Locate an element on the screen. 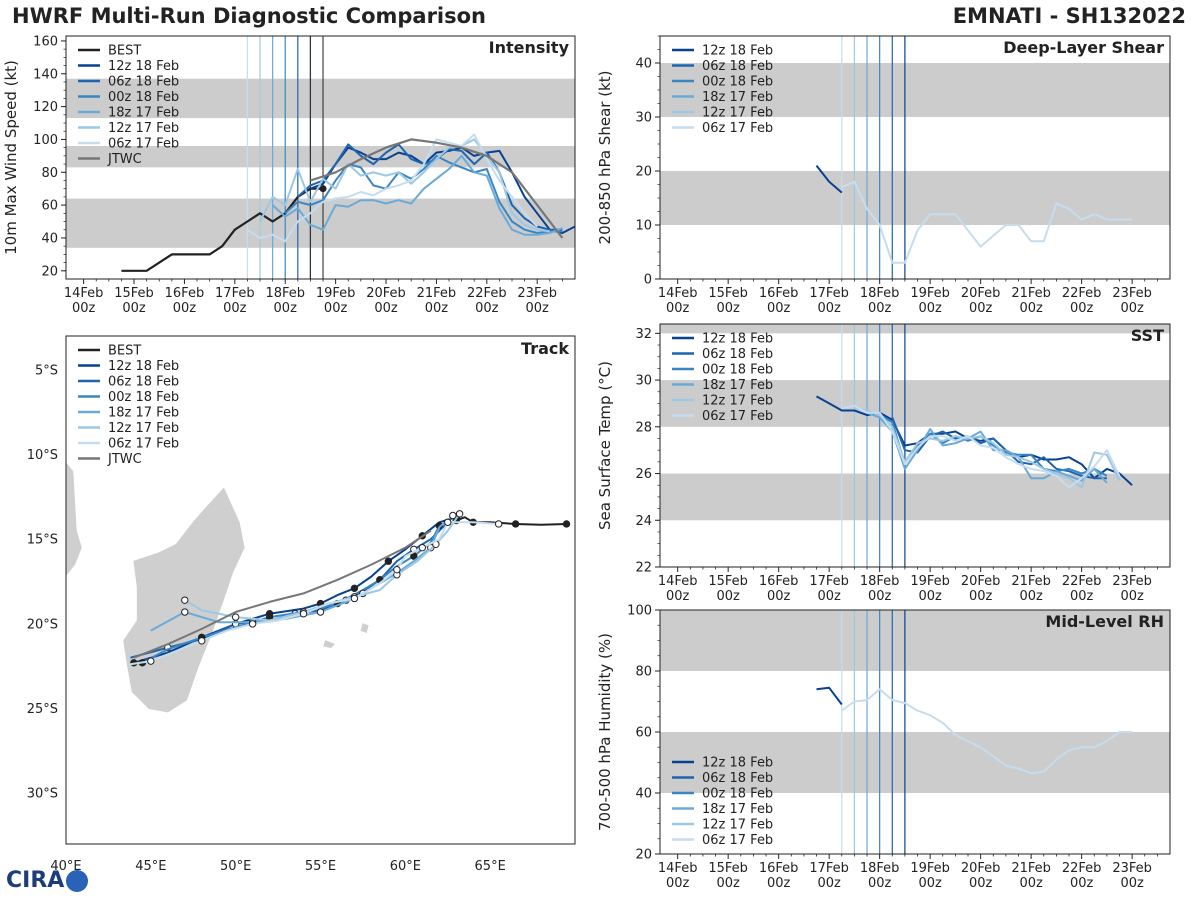 The height and width of the screenshot is (900, 1200). y-tick-label: 80 is located at coordinates (49, 173).